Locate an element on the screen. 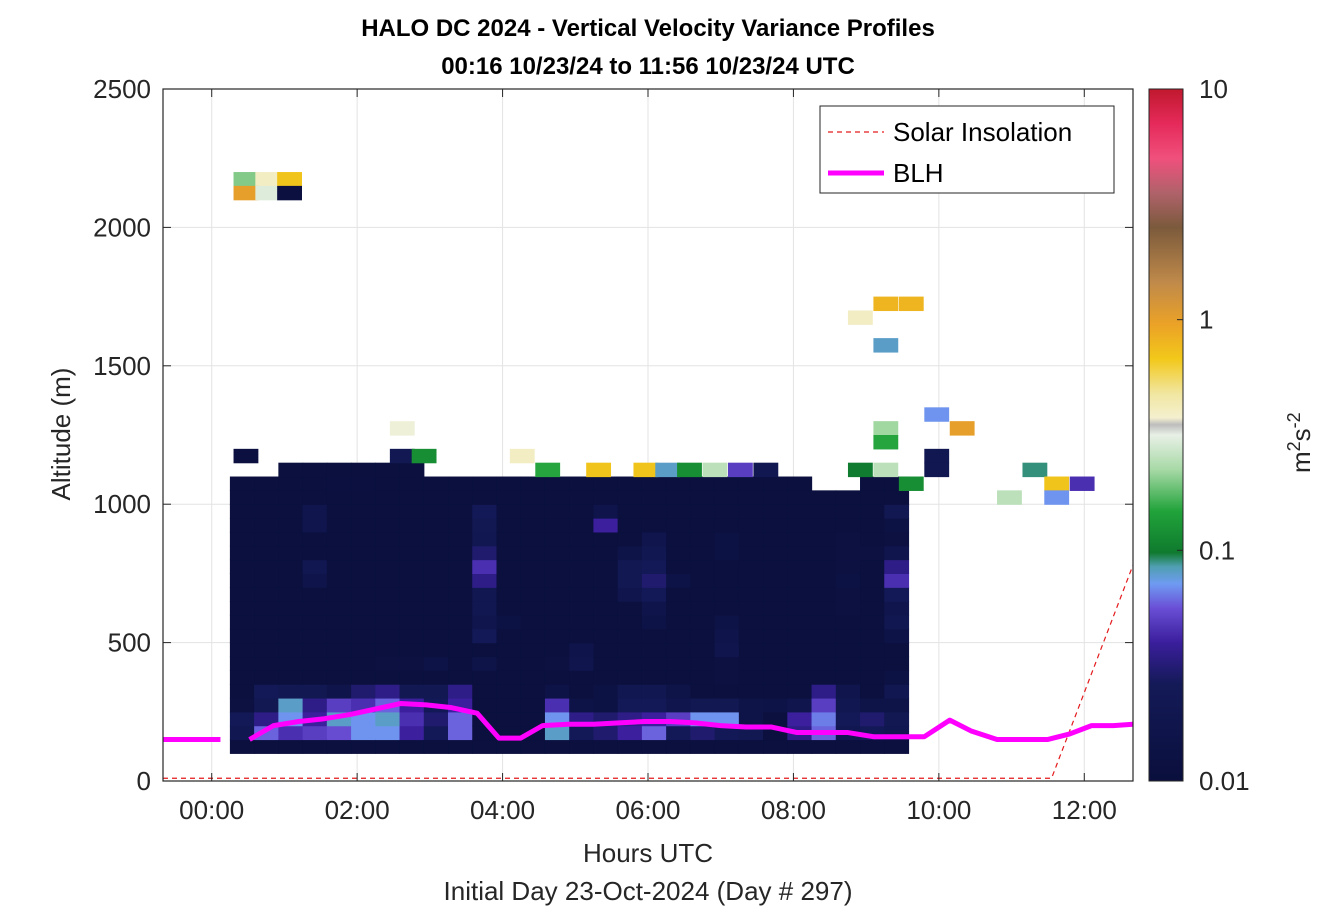  x-tick-label: 12:00 is located at coordinates (1084, 810).